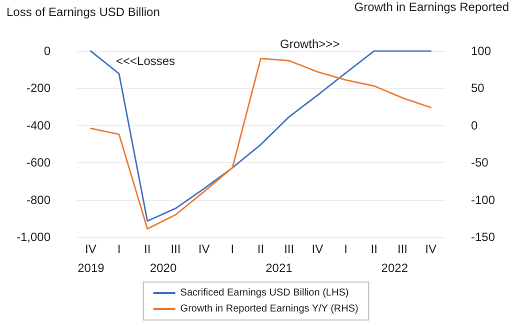 This screenshot has height=326, width=512. What do you see at coordinates (38, 163) in the screenshot?
I see `y-tick-label: -600` at bounding box center [38, 163].